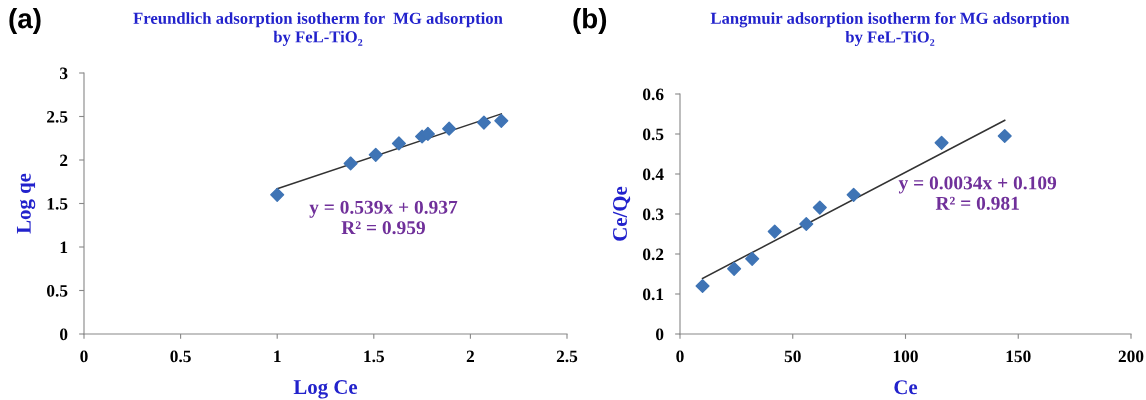 The width and height of the screenshot is (1146, 400). What do you see at coordinates (792, 356) in the screenshot?
I see `x-tick-label: 50` at bounding box center [792, 356].